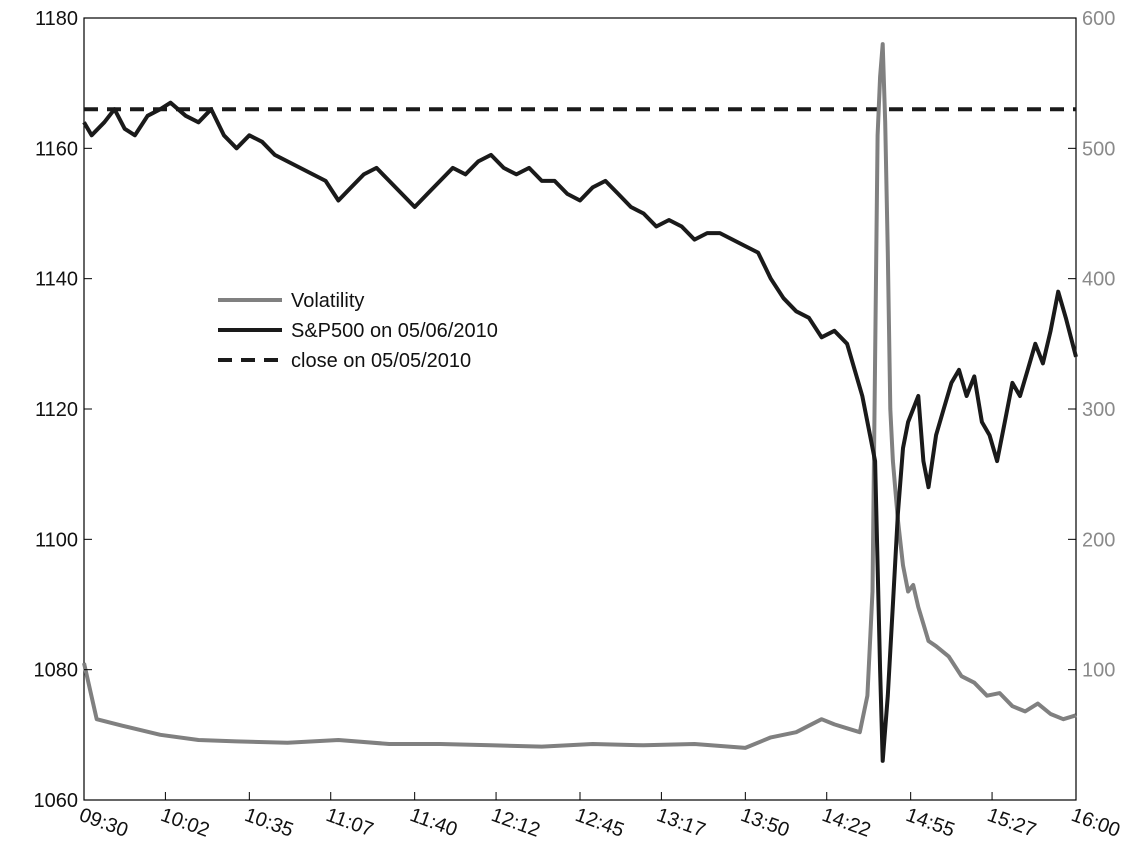  Describe the element at coordinates (56, 540) in the screenshot. I see `y-tick-label: 1100` at that location.